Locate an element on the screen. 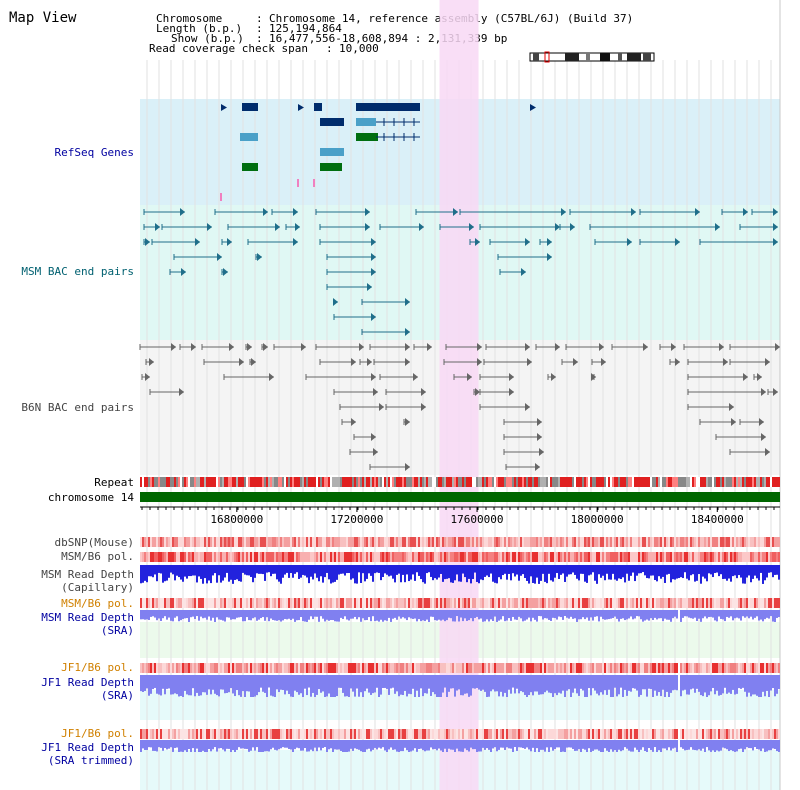 This screenshot has height=790, width=800. label-chromosome: chromosome 14 is located at coordinates (90, 497).